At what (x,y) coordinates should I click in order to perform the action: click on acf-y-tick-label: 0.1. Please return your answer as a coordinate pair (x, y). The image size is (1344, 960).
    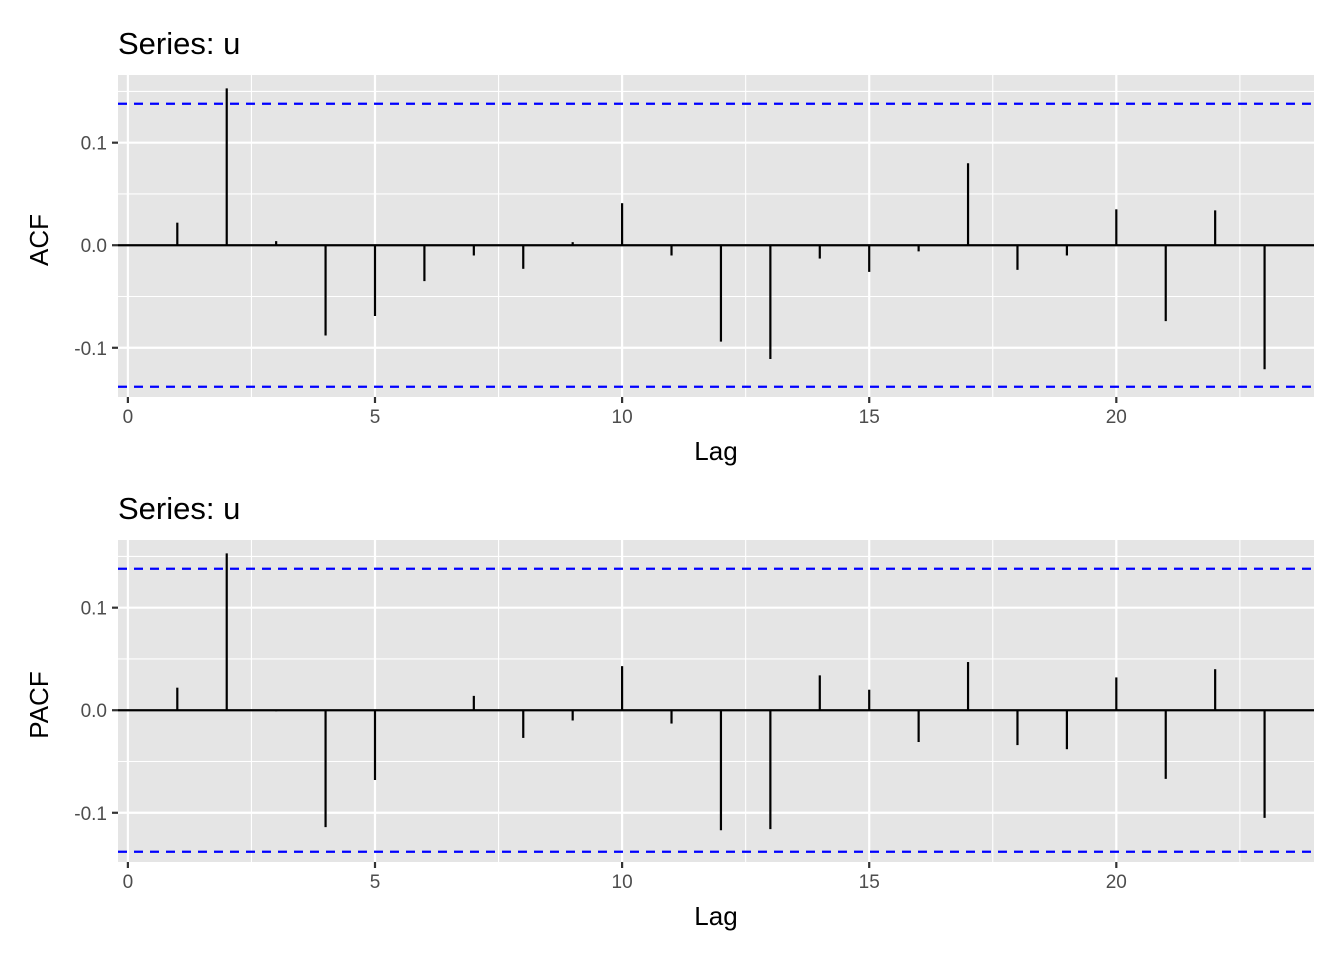
    Looking at the image, I should click on (94, 144).